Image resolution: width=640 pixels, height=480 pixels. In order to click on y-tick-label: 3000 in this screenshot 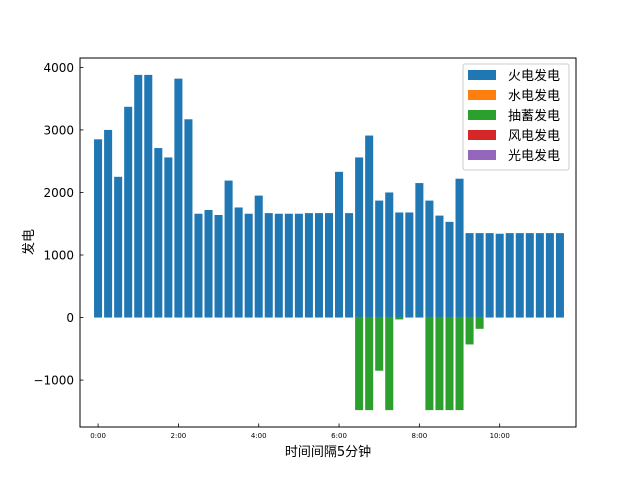, I will do `click(58, 130)`.